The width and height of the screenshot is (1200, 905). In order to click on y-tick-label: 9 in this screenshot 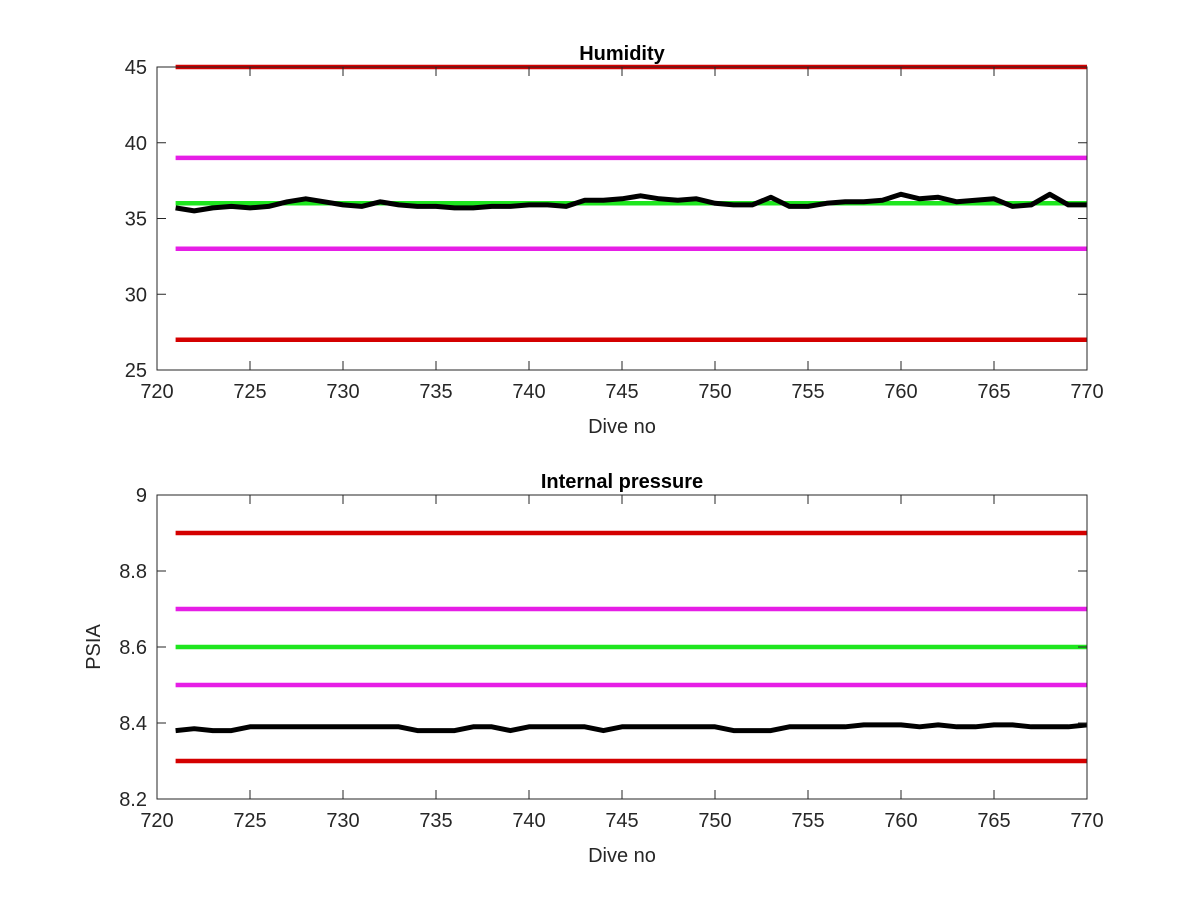, I will do `click(141, 496)`.